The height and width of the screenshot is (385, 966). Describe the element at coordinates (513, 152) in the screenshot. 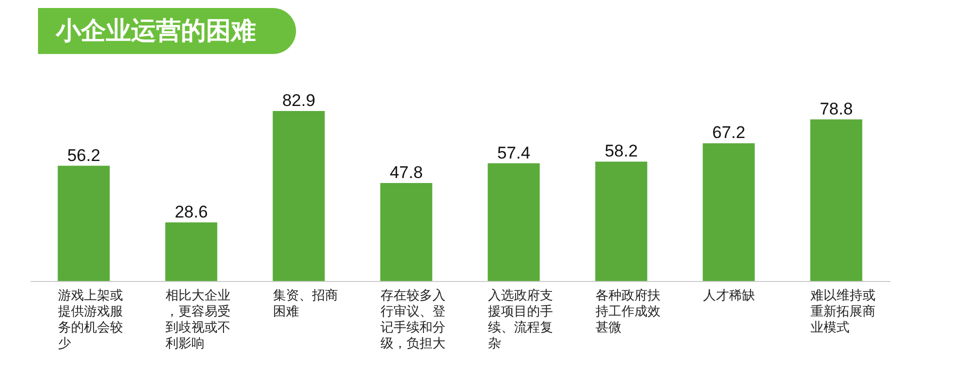

I see `data-label: 57.4` at that location.